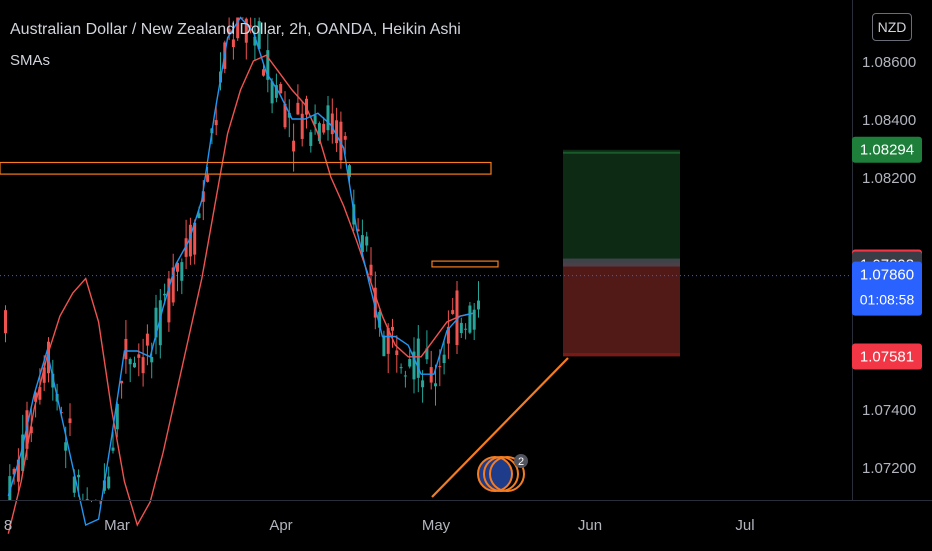 This screenshot has width=932, height=551. I want to click on resistance-zone, so click(246, 168).